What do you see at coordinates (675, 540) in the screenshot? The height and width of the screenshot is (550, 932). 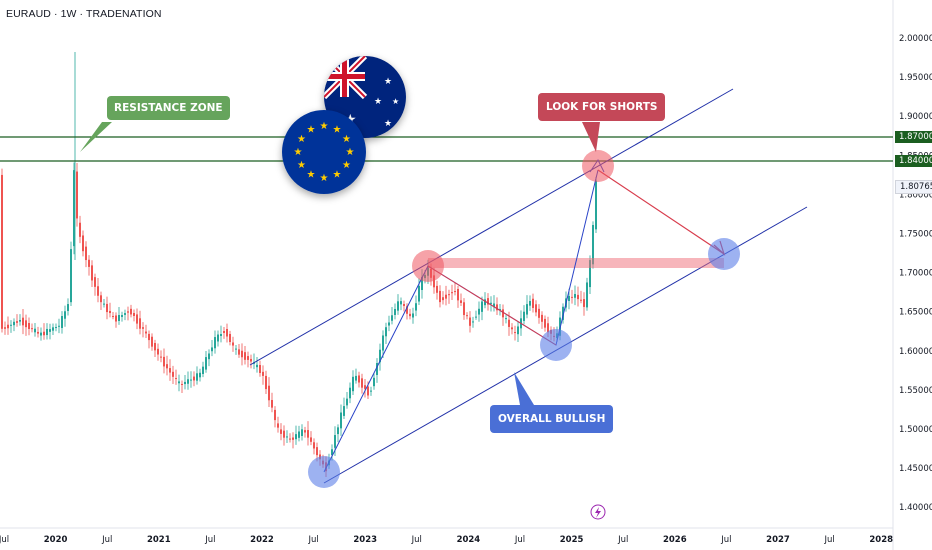 I see `time-tick-label: 2026` at bounding box center [675, 540].